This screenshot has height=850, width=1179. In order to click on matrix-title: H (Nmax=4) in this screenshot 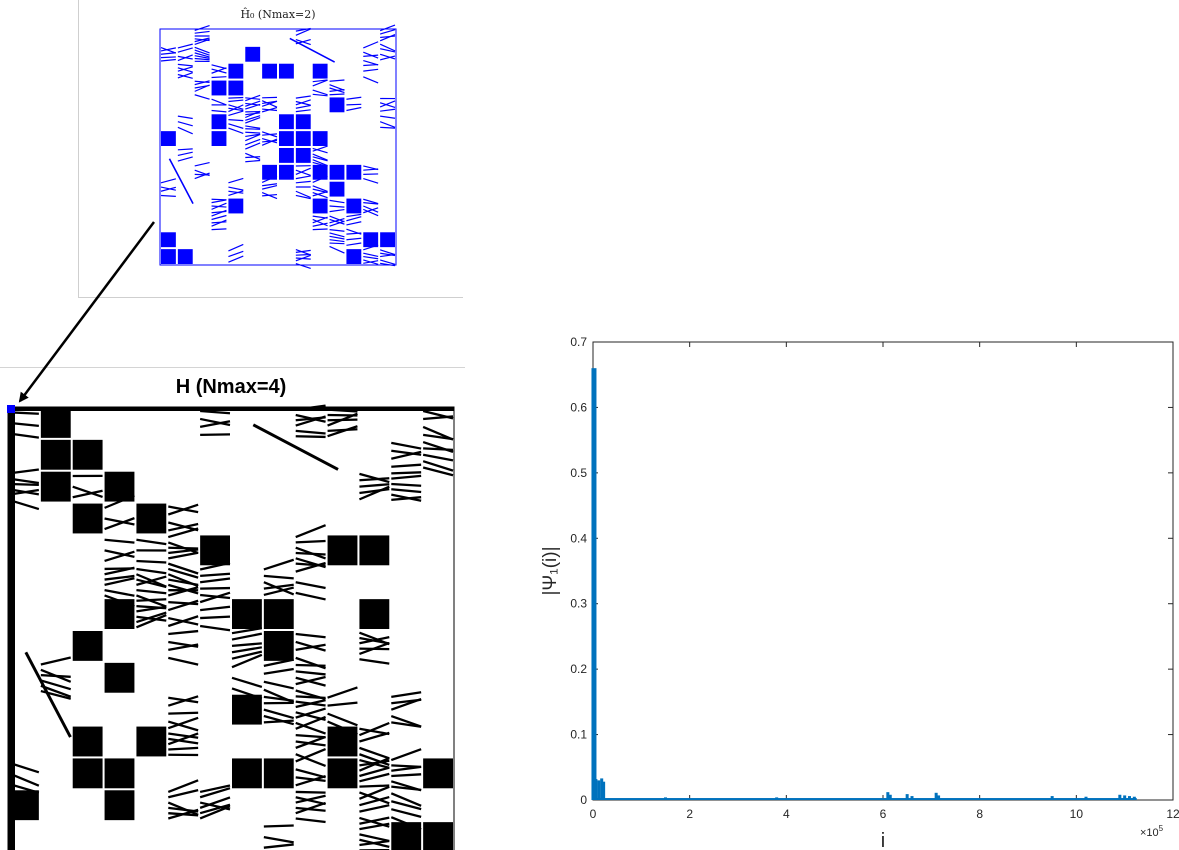, I will do `click(231, 387)`.